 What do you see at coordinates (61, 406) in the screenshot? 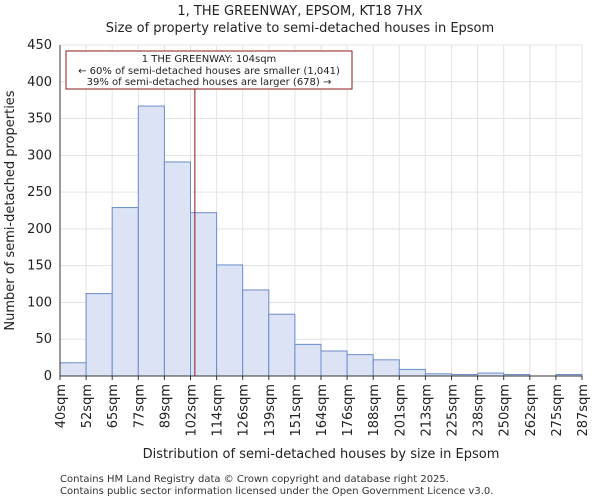
I see `x-tick-label: 40sqm` at bounding box center [61, 406].